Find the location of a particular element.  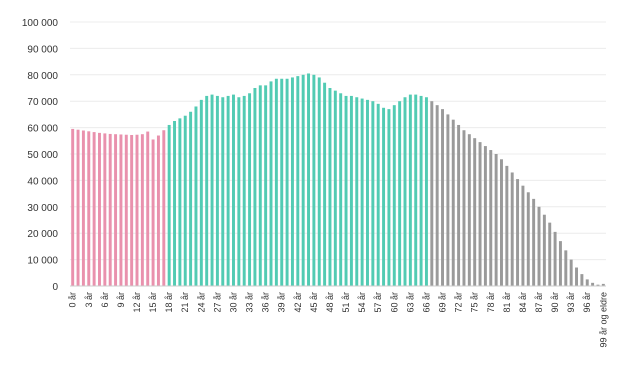

x-tick-label: 90 år is located at coordinates (555, 302).